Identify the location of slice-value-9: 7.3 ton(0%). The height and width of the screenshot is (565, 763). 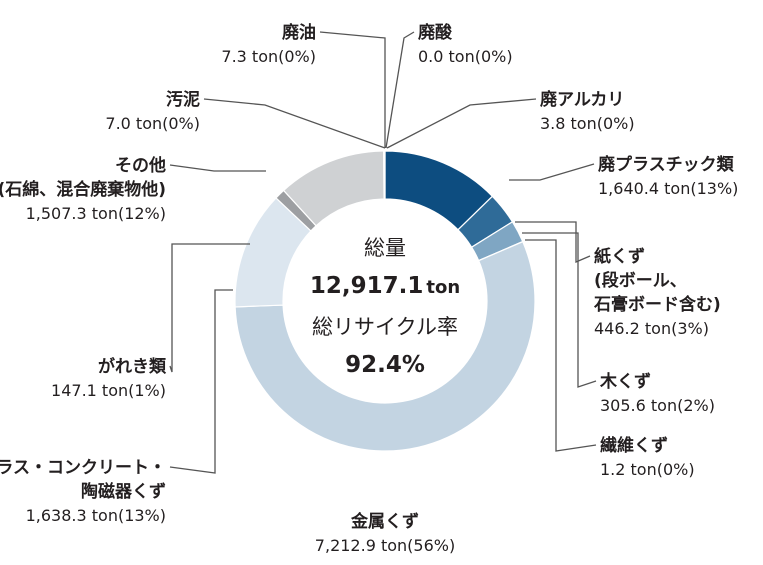
(268, 56).